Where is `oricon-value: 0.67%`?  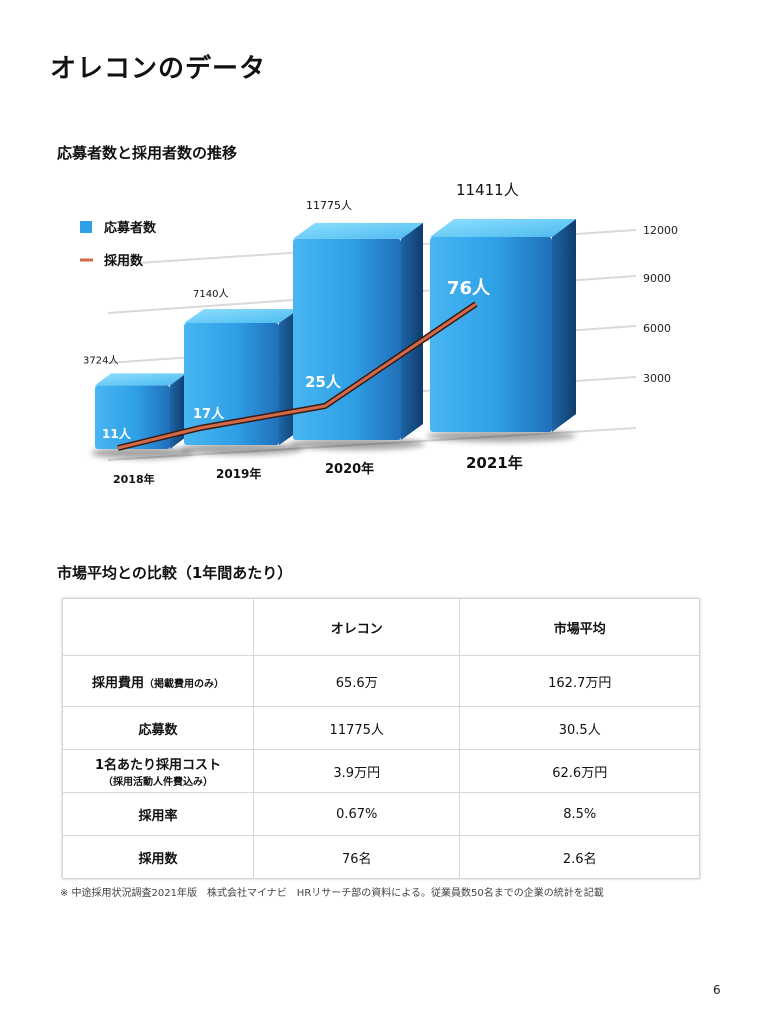 oricon-value: 0.67% is located at coordinates (356, 814).